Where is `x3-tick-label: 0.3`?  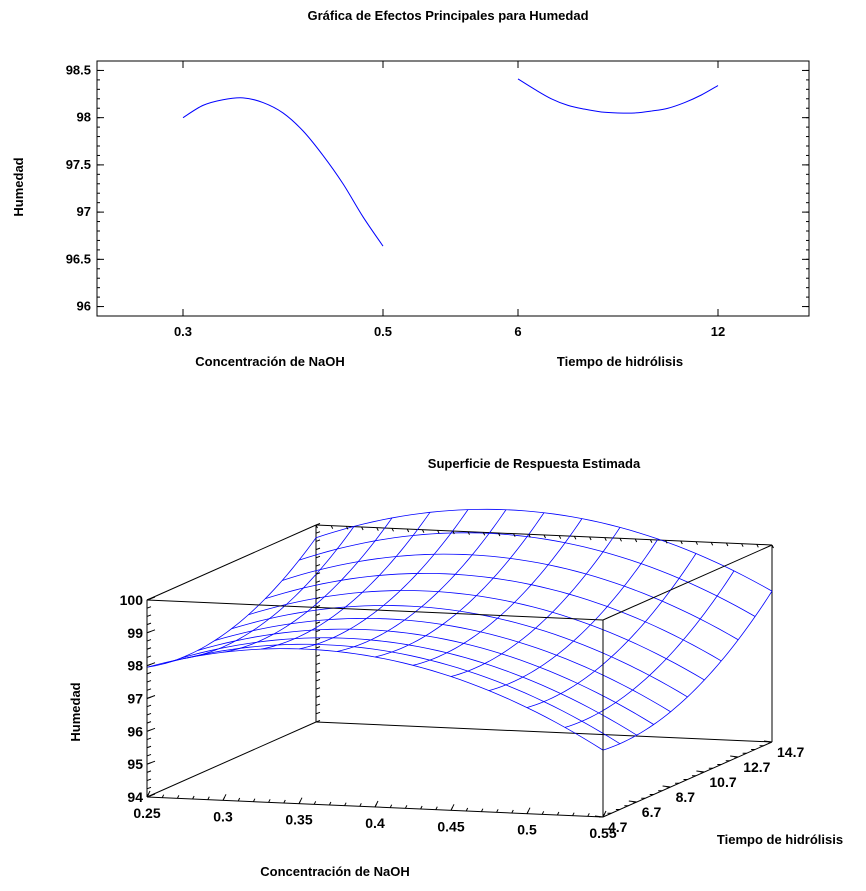
x3-tick-label: 0.3 is located at coordinates (223, 816).